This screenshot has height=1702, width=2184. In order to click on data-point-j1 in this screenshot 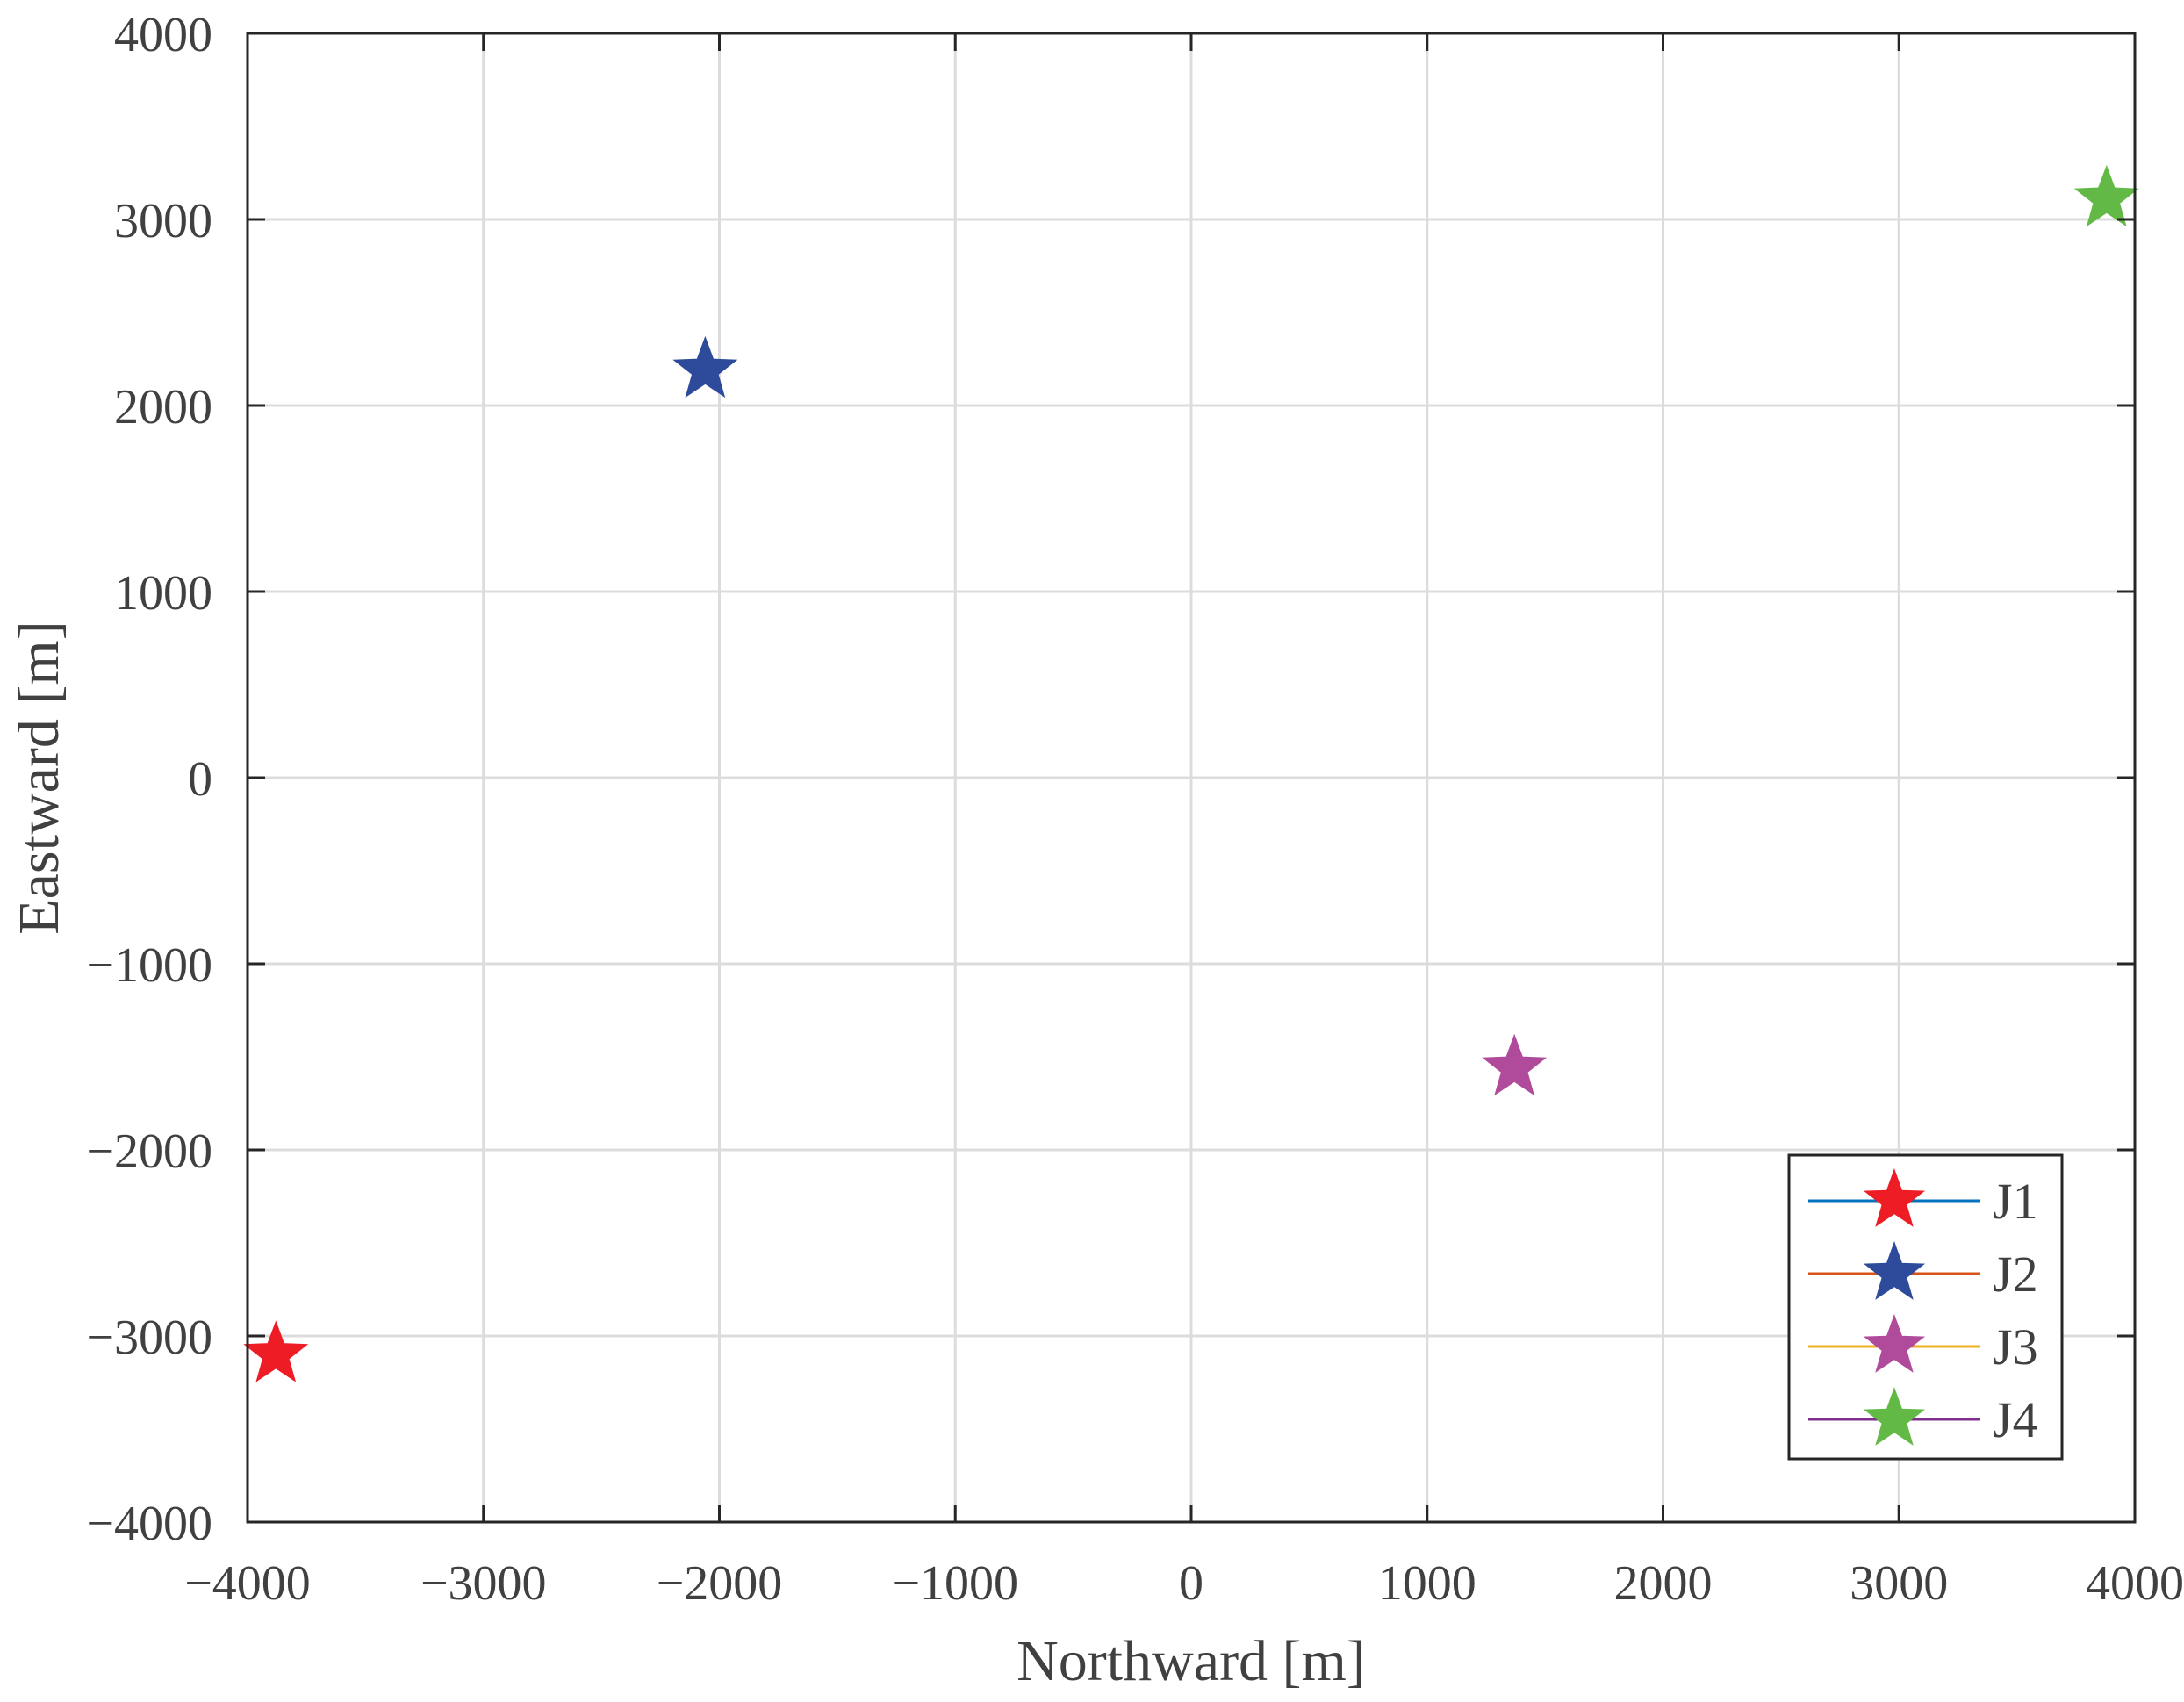, I will do `click(276, 1351)`.